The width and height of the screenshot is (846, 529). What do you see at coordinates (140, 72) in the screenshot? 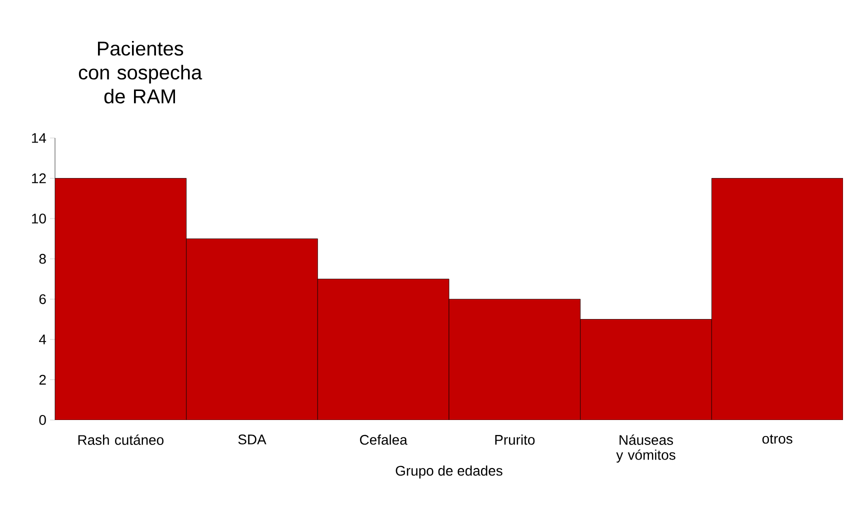
I see `y-axis-title: Pacientes con sospecha de RAM` at bounding box center [140, 72].